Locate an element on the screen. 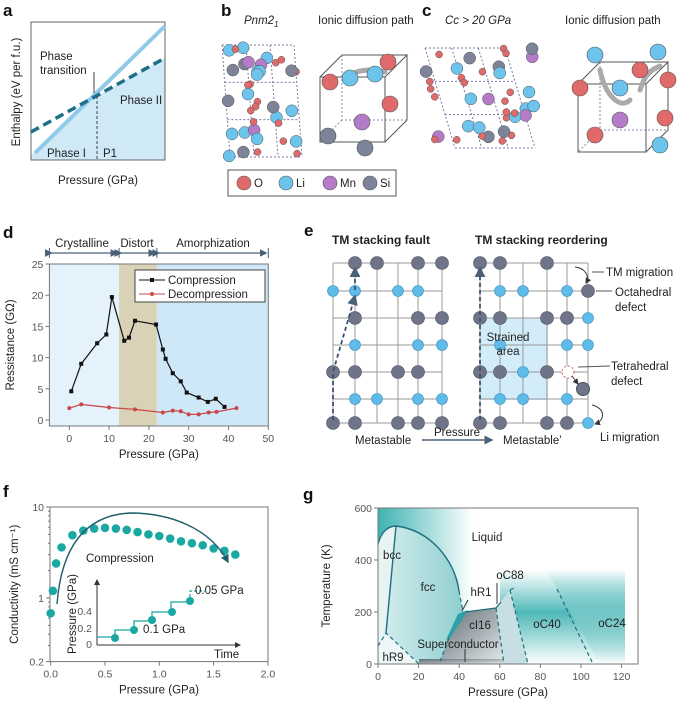 The image size is (685, 707). octahedral-defect-label-2: defect is located at coordinates (631, 308).